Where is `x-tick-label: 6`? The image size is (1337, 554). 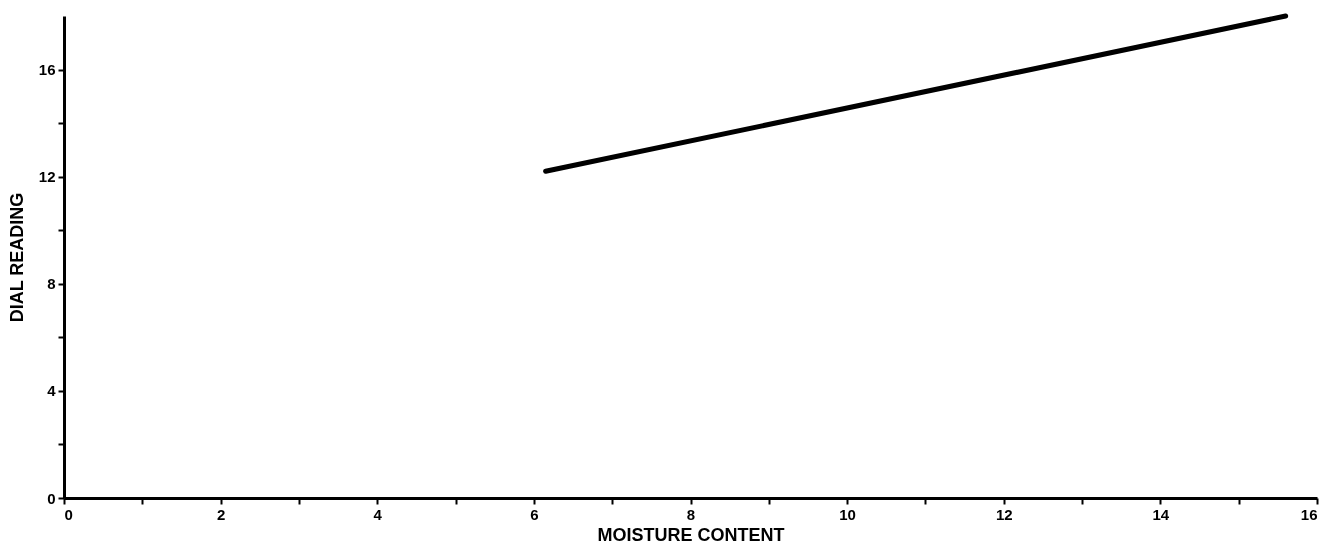
x-tick-label: 6 is located at coordinates (534, 514).